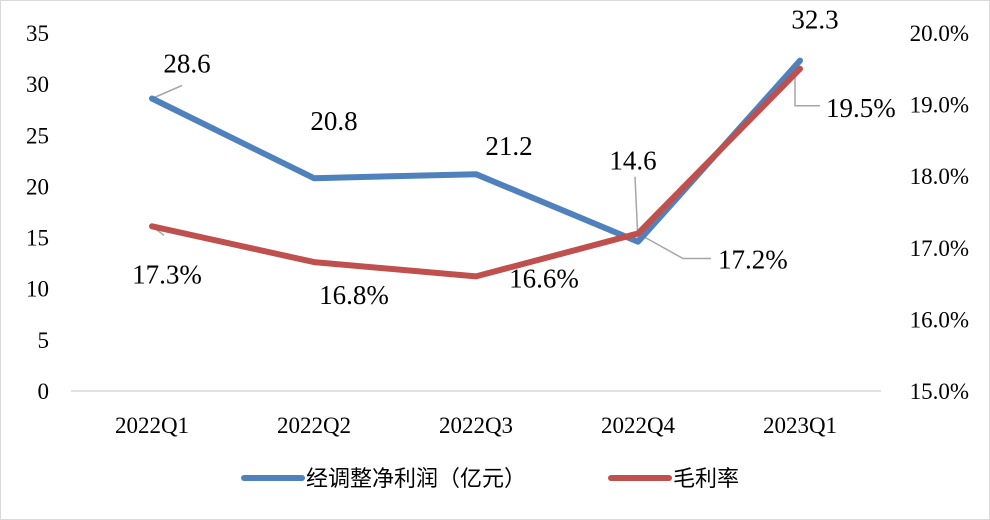 This screenshot has width=990, height=520. I want to click on y-right-tick-label: 20.0%, so click(939, 33).